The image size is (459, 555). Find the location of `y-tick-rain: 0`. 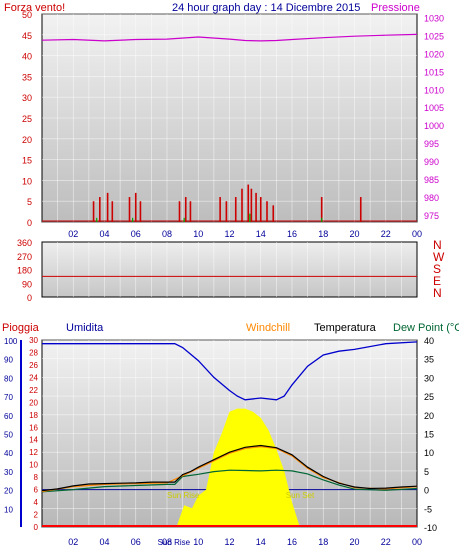

y-tick-rain: 0 is located at coordinates (36, 527).